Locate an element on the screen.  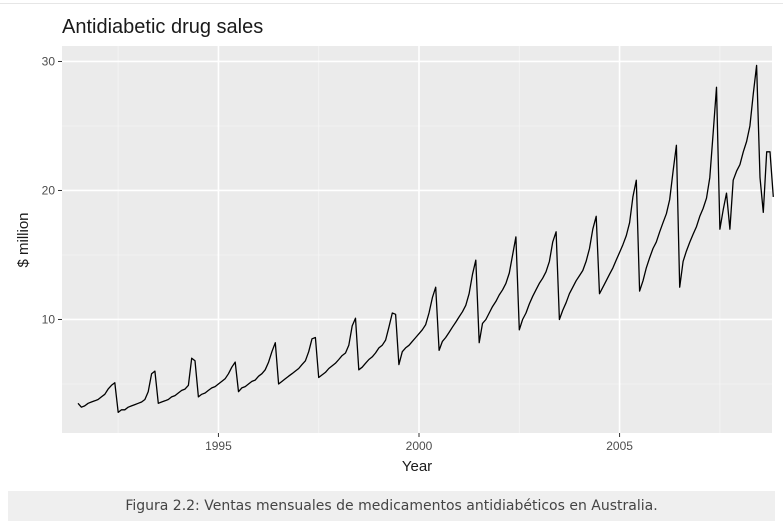
x-tick-label: 1995 is located at coordinates (218, 446).